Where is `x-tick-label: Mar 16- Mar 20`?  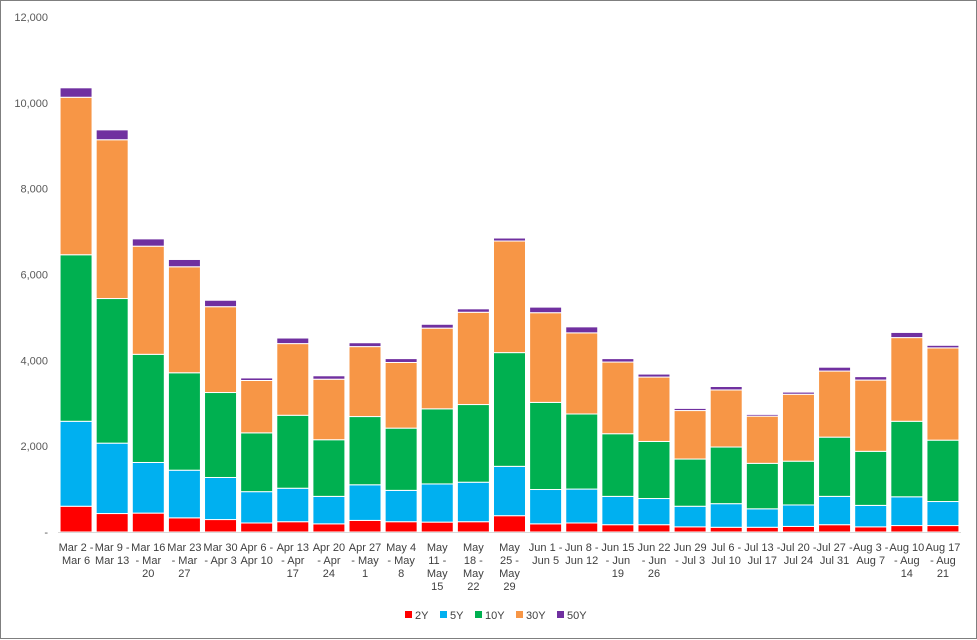 x-tick-label: Mar 16- Mar 20 is located at coordinates (148, 561).